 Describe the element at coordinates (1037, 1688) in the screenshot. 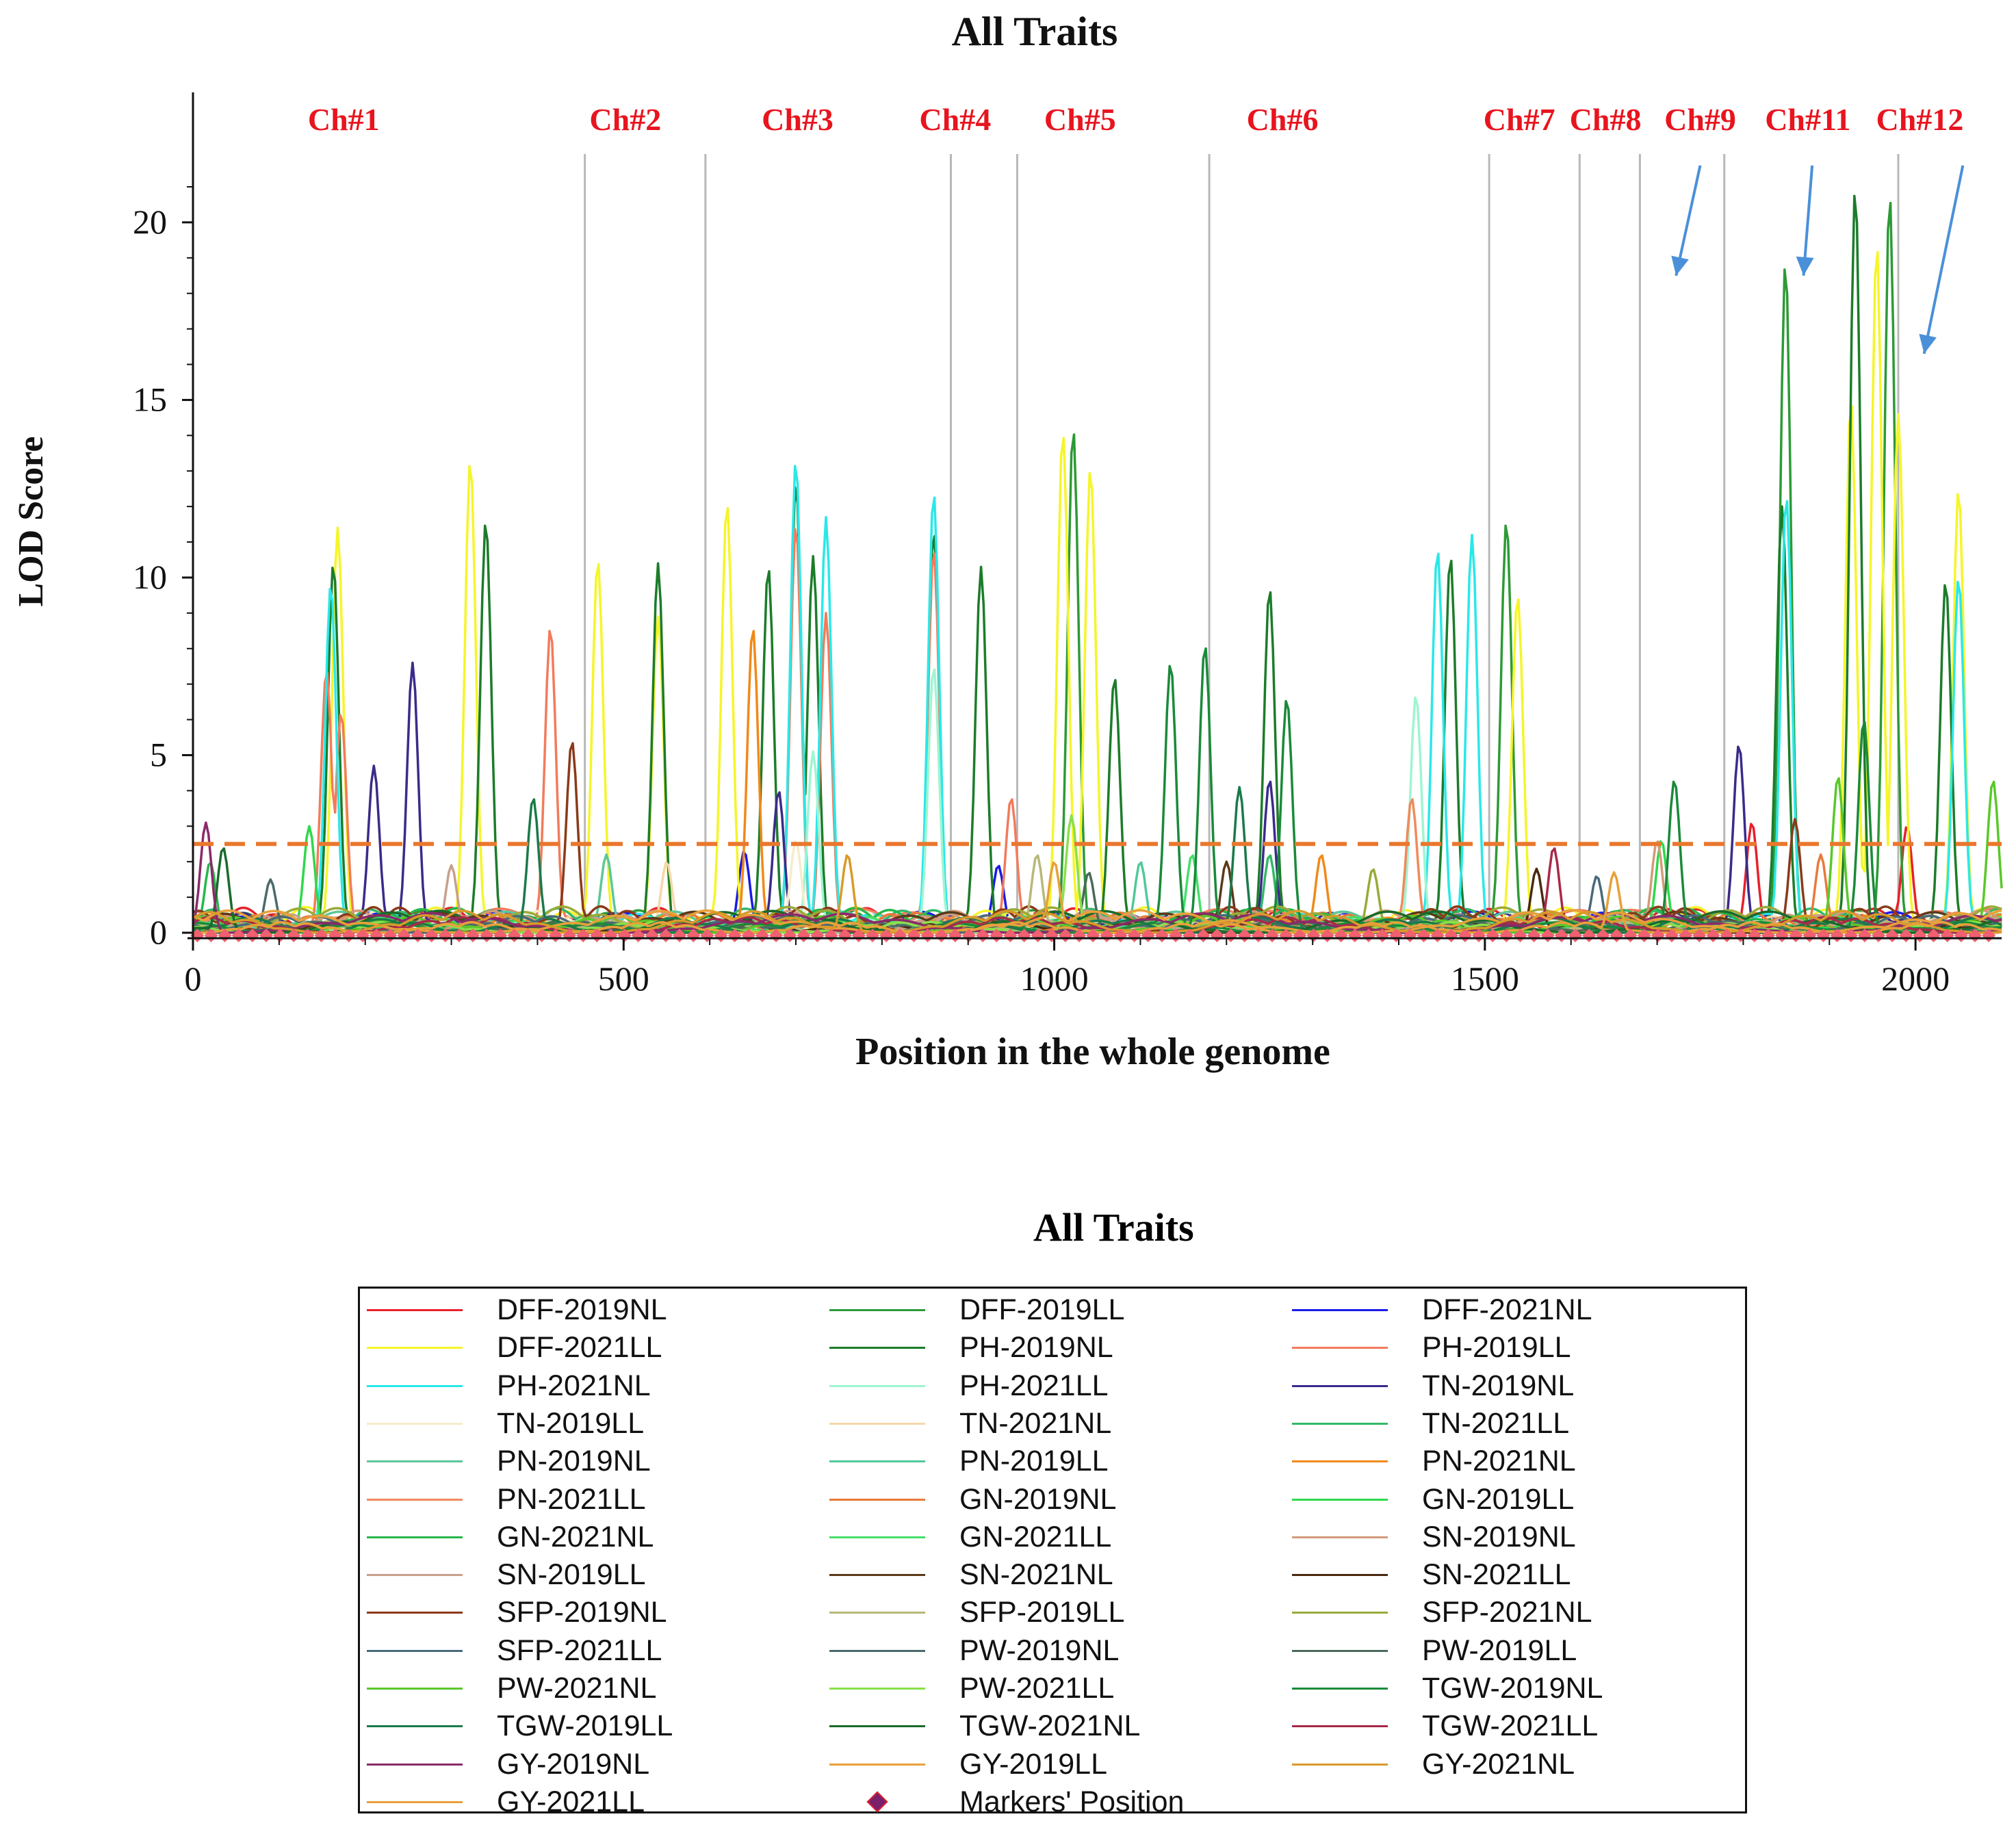

I see `legend-label: PW-2021LL` at that location.